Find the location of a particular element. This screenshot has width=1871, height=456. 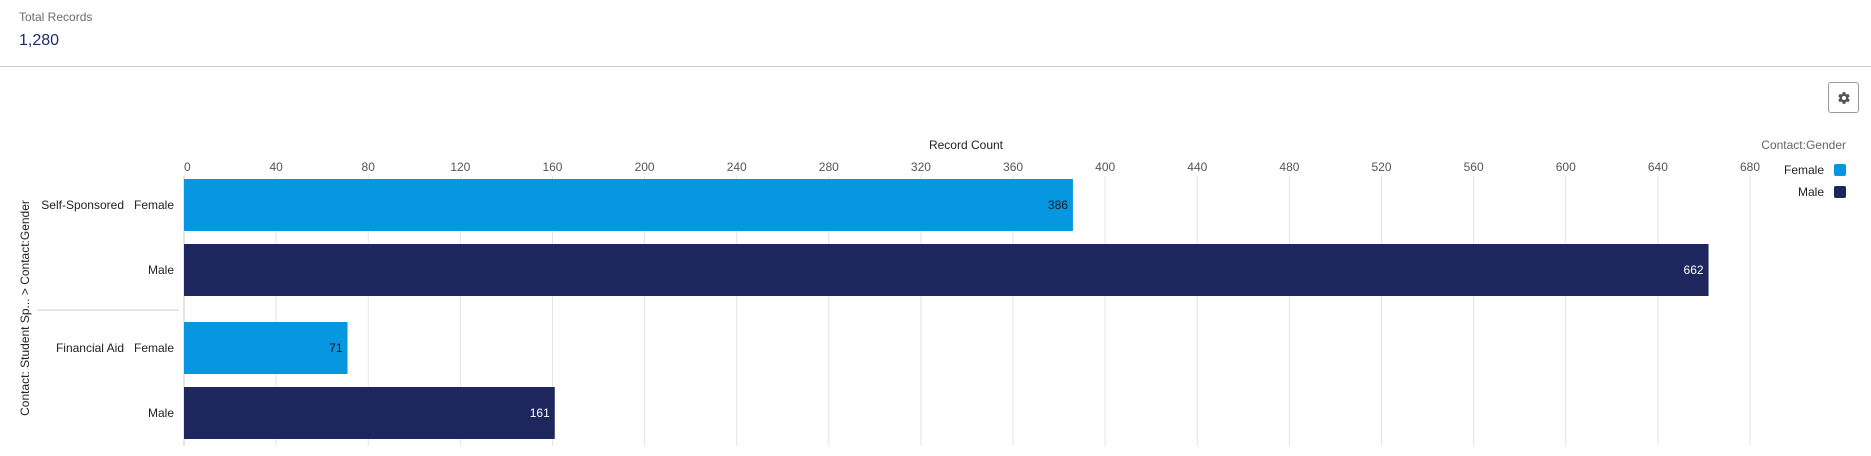

x-tick-label: 480 is located at coordinates (1289, 167).